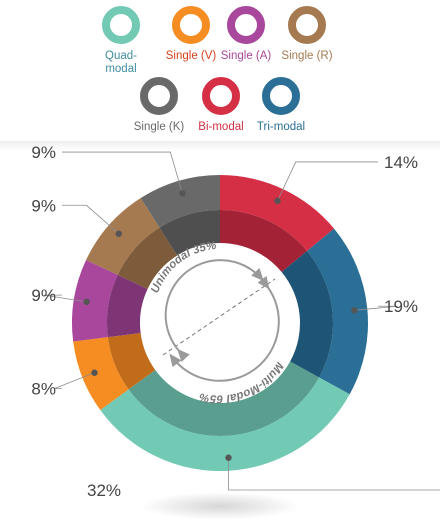 The height and width of the screenshot is (531, 440). I want to click on leader-line-single-v, so click(74, 380).